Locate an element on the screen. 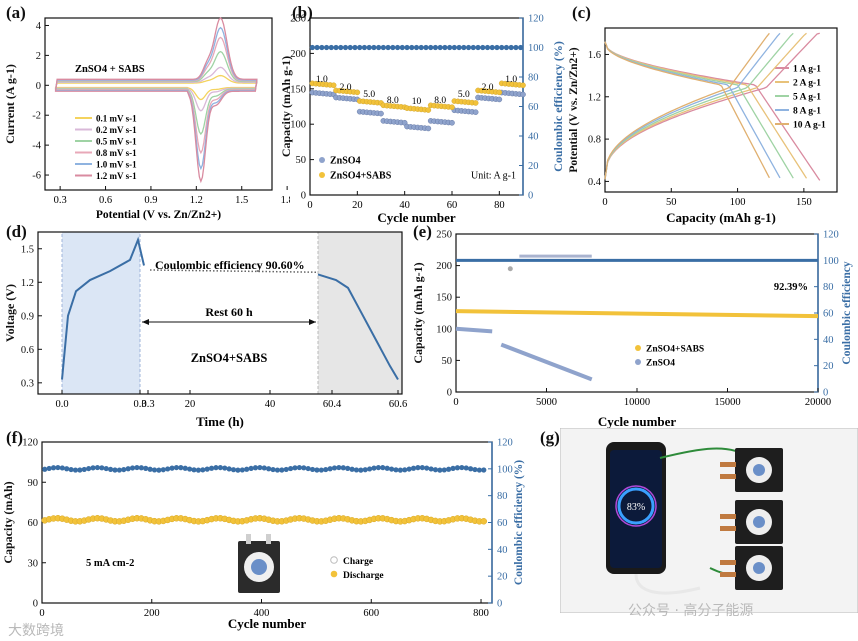 The width and height of the screenshot is (858, 641). chart-d-rest-annotation: Rest 60 h is located at coordinates (229, 312).